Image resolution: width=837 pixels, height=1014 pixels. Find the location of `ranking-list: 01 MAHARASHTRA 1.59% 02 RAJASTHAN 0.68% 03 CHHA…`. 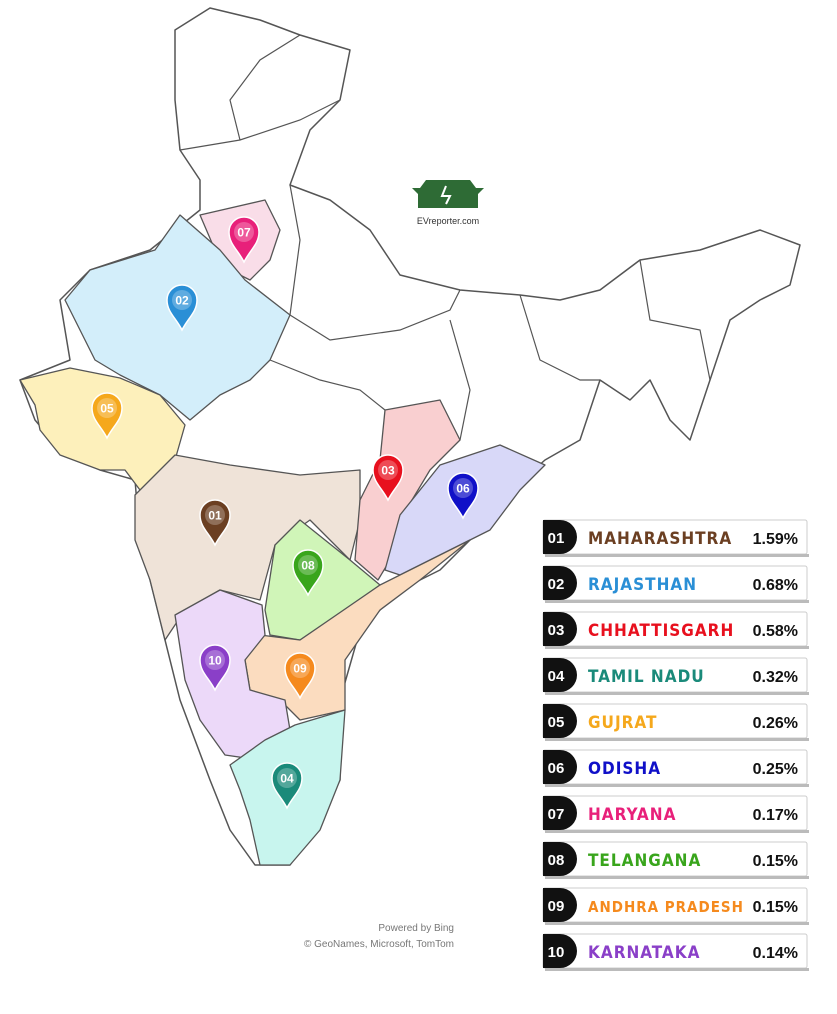

ranking-list: 01 MAHARASHTRA 1.59% 02 RAJASTHAN 0.68% 03 CHHA… is located at coordinates (675, 745).